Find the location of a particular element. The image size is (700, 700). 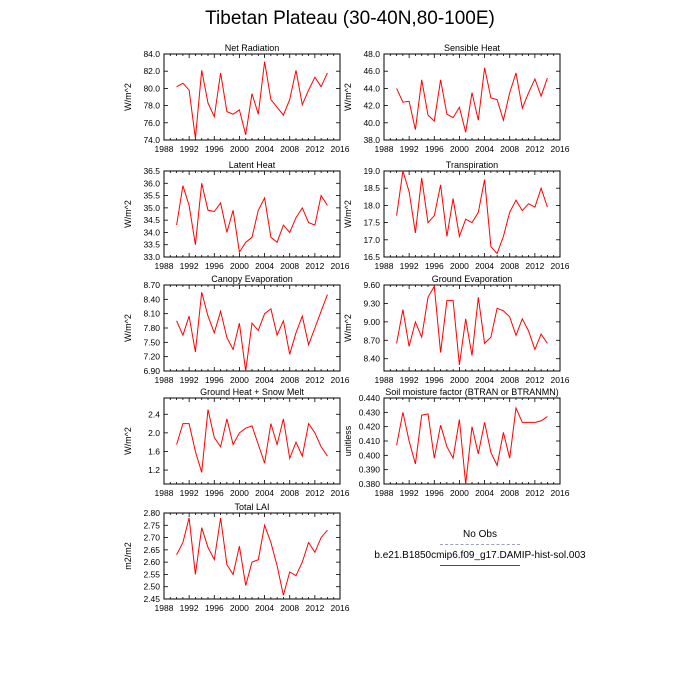

y-tick-label: 80.0 is located at coordinates (151, 88).